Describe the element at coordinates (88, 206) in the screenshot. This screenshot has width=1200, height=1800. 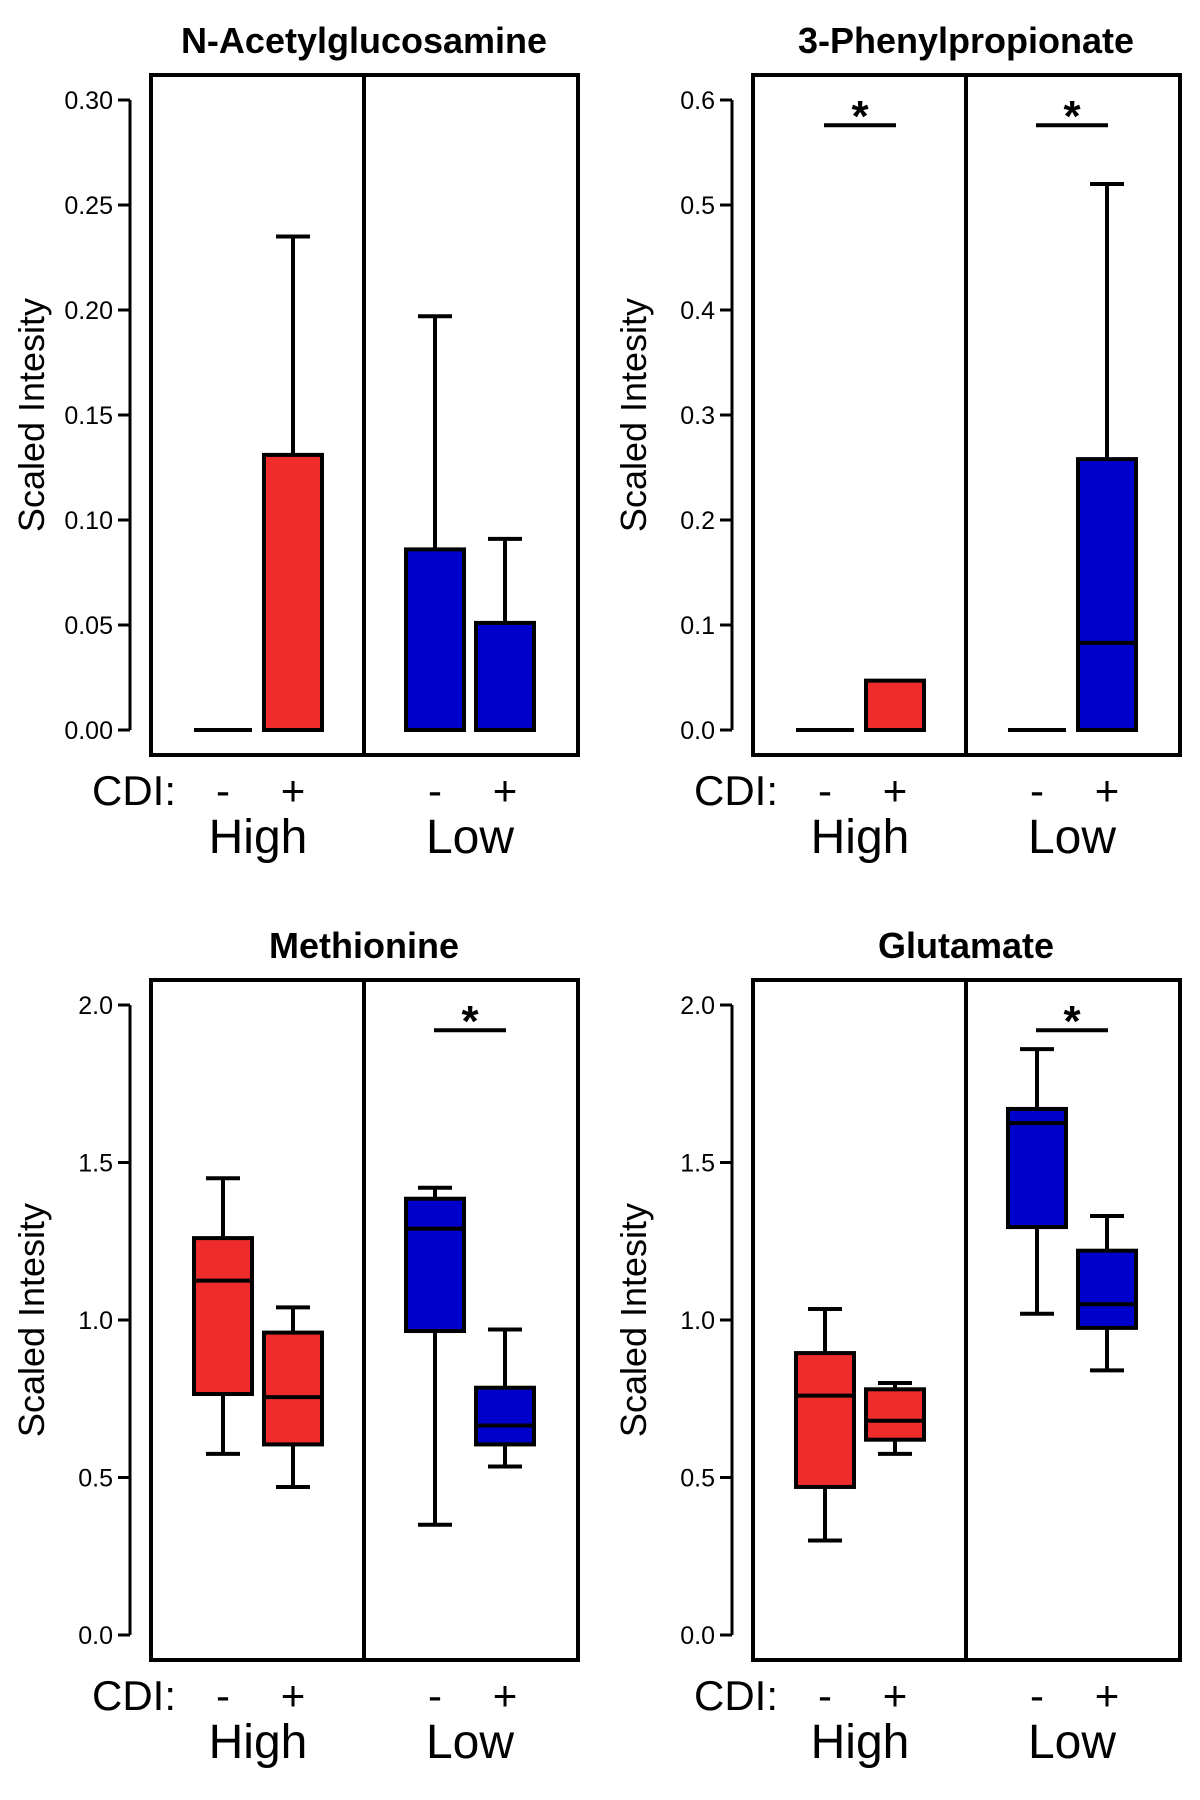
I see `y-tick-label: 0.25` at that location.